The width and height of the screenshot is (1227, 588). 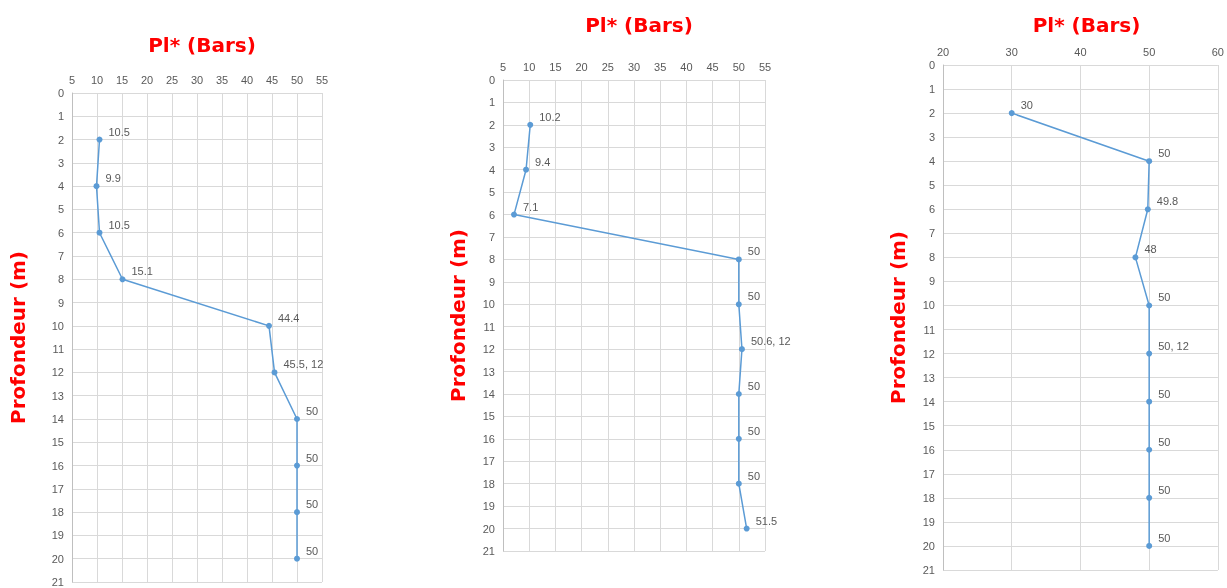 What do you see at coordinates (766, 520) in the screenshot?
I see `data-label: 51.5` at bounding box center [766, 520].